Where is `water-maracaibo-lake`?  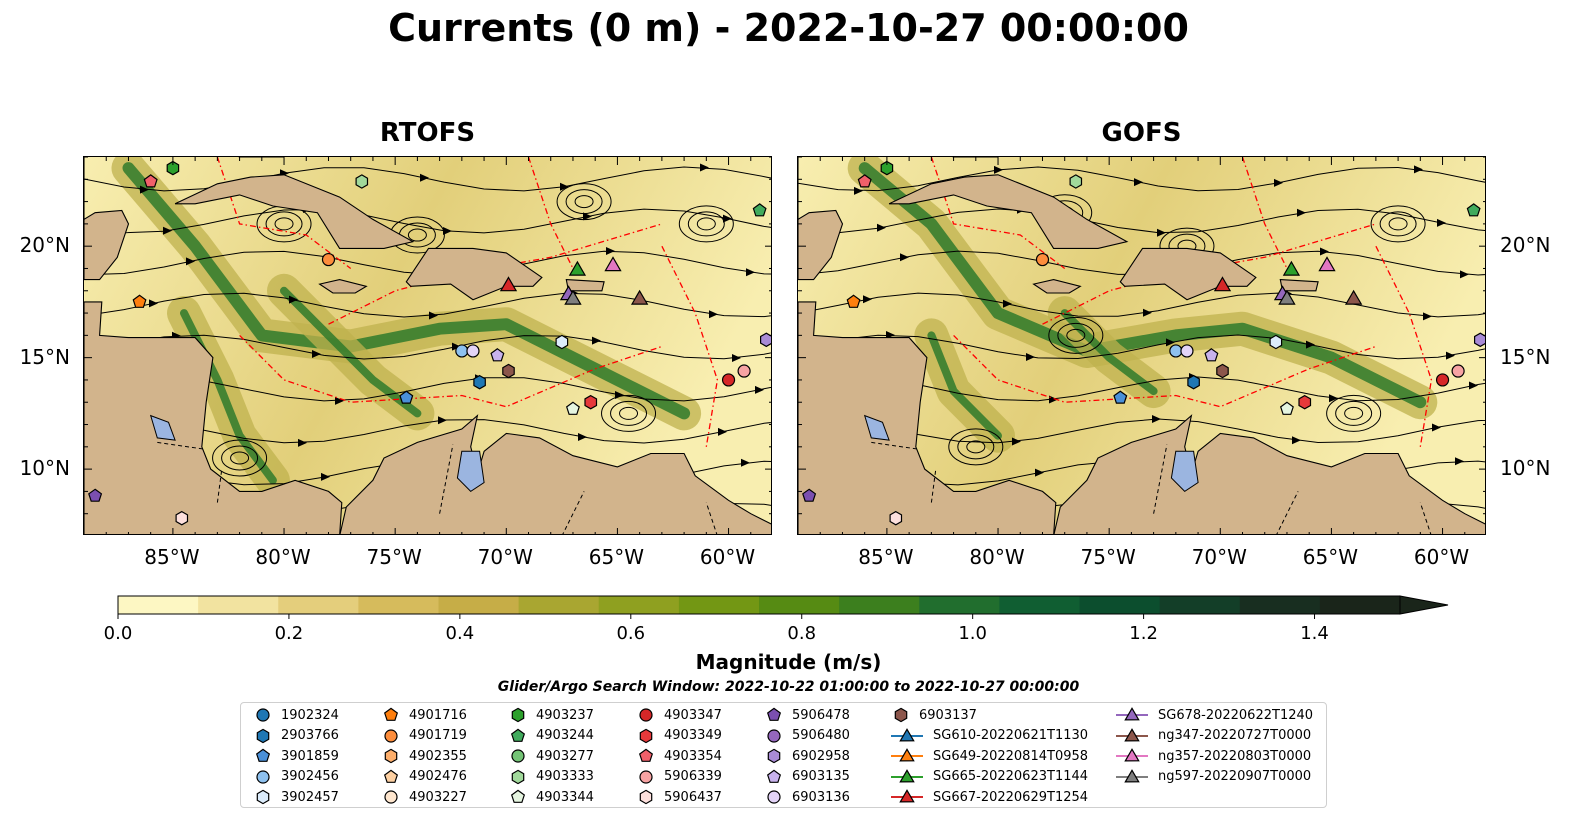
water-maracaibo-lake is located at coordinates (1184, 471).